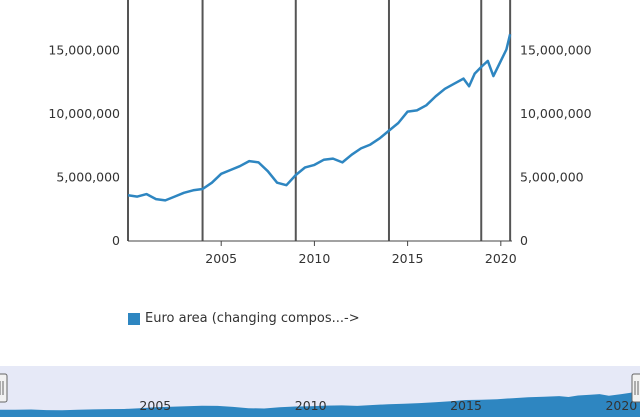 The height and width of the screenshot is (417, 640). What do you see at coordinates (134, 318) in the screenshot?
I see `legend-swatch` at bounding box center [134, 318].